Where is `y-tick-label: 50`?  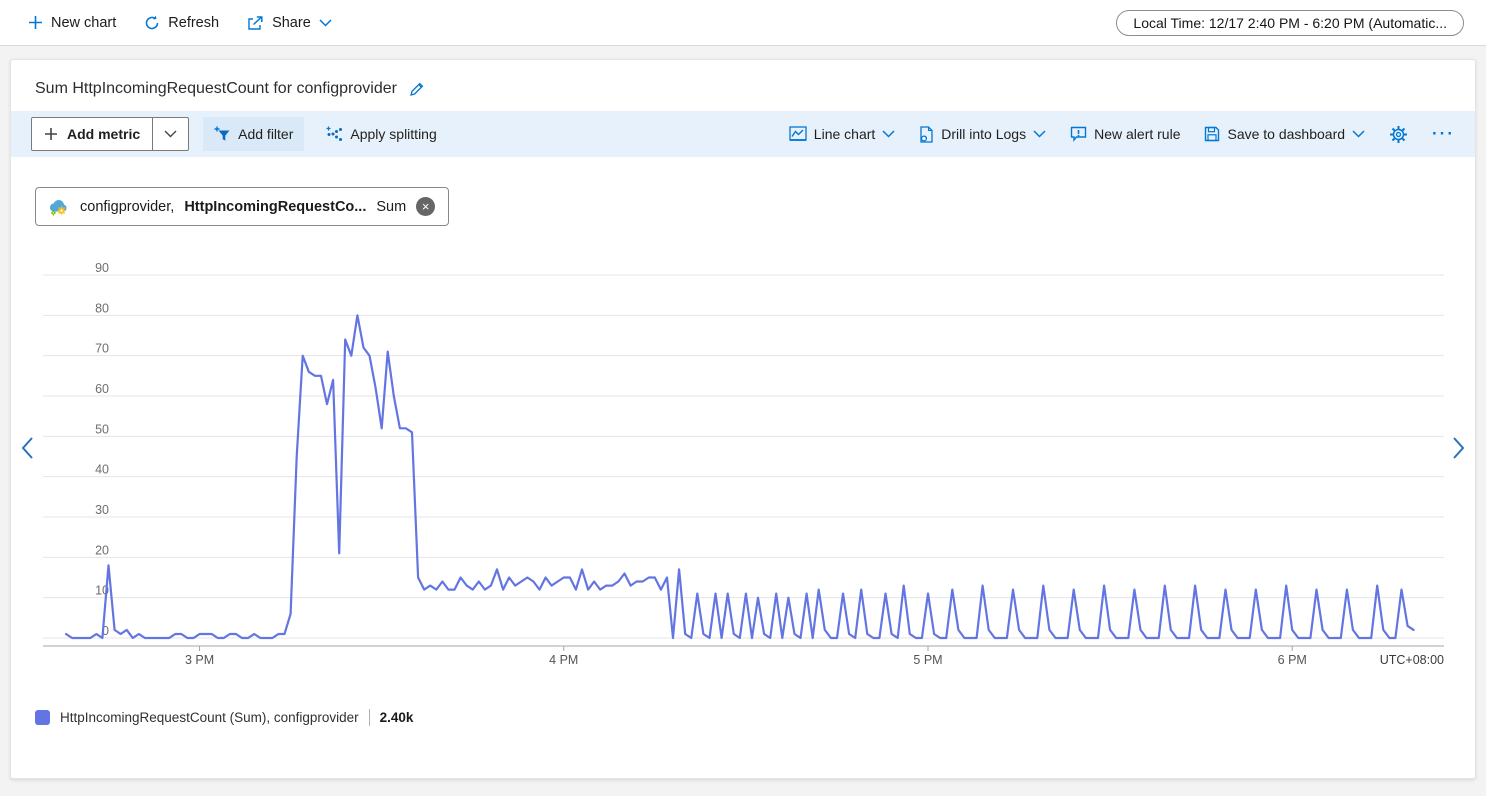 y-tick-label: 50 is located at coordinates (102, 429).